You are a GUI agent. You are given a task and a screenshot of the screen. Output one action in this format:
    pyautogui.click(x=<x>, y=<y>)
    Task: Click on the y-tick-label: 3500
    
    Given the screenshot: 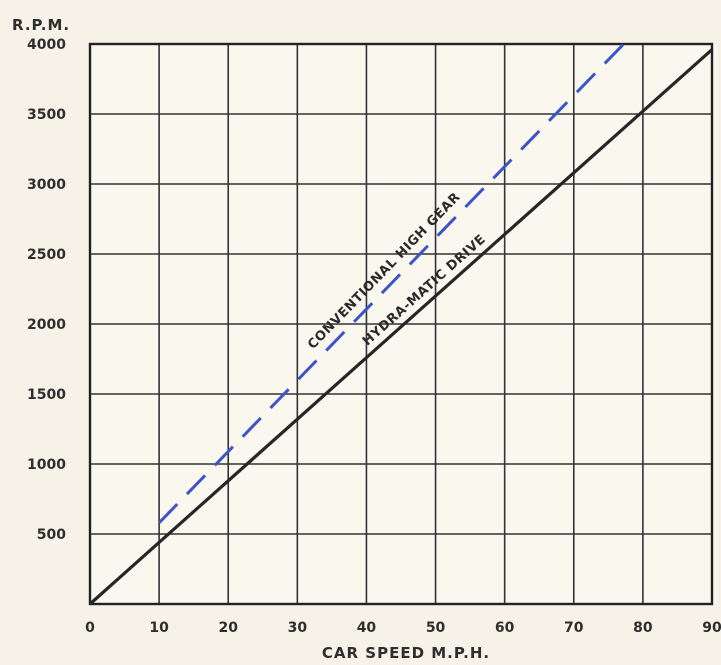 What is the action you would take?
    pyautogui.click(x=46, y=115)
    